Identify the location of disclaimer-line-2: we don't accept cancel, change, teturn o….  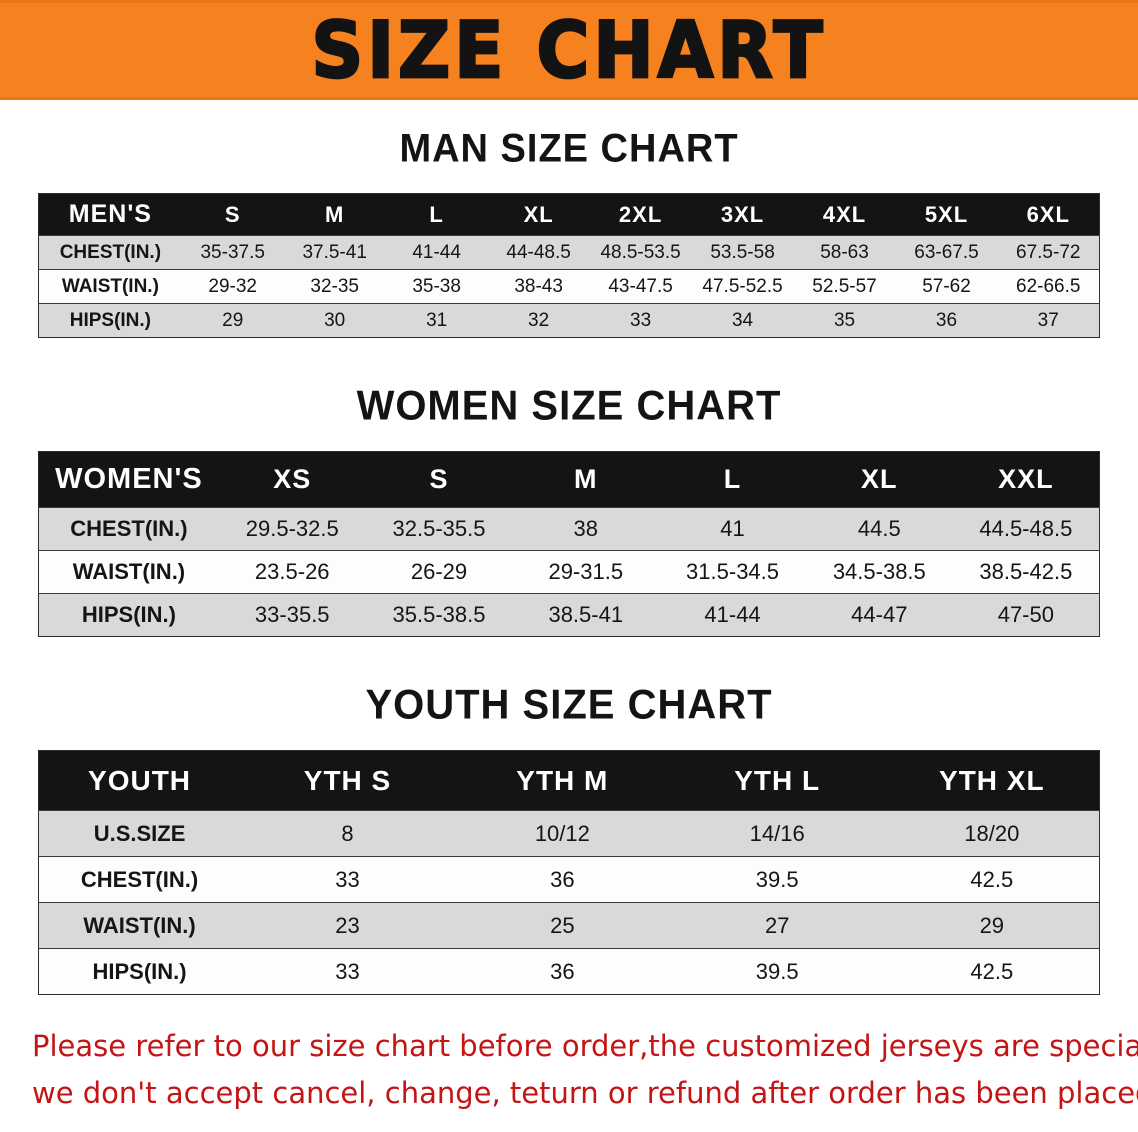
(585, 1093).